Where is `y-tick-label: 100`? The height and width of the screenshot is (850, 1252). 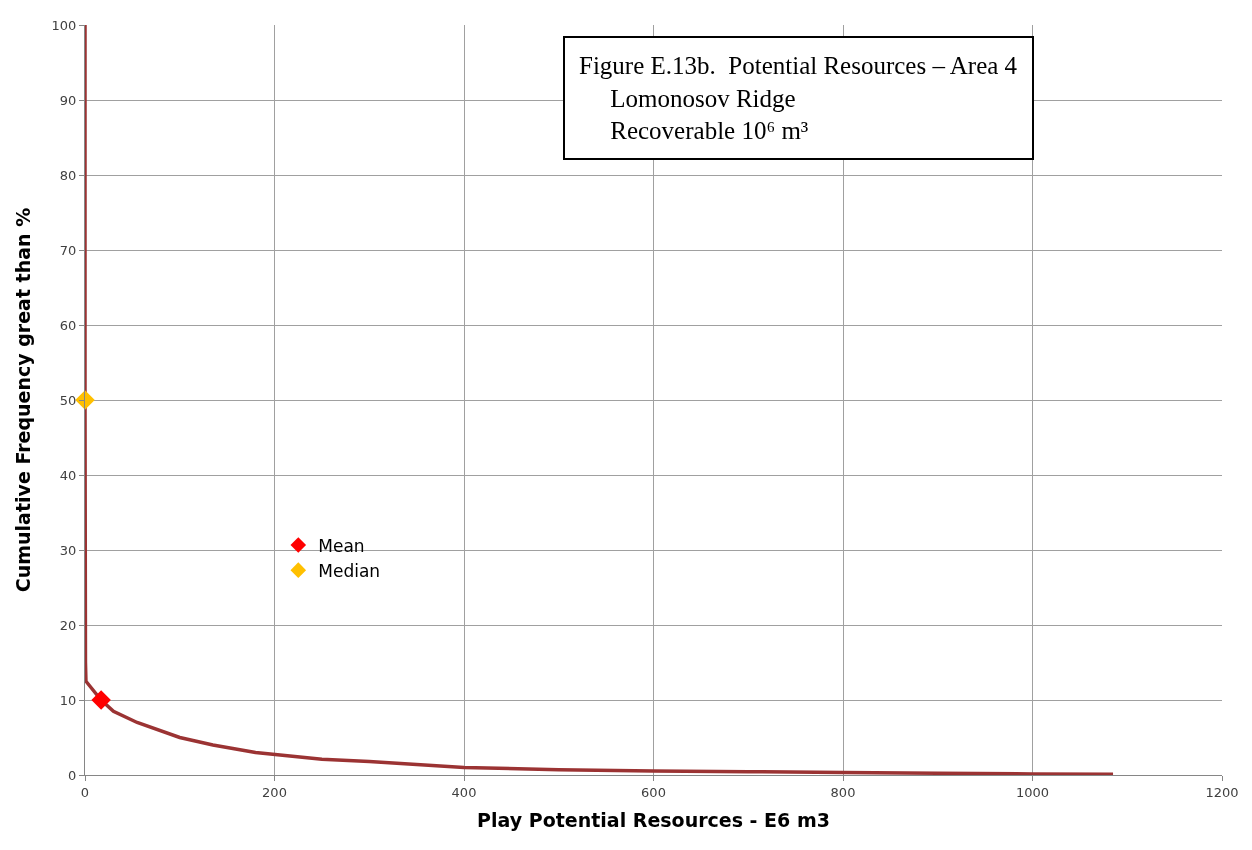 y-tick-label: 100 is located at coordinates (64, 25).